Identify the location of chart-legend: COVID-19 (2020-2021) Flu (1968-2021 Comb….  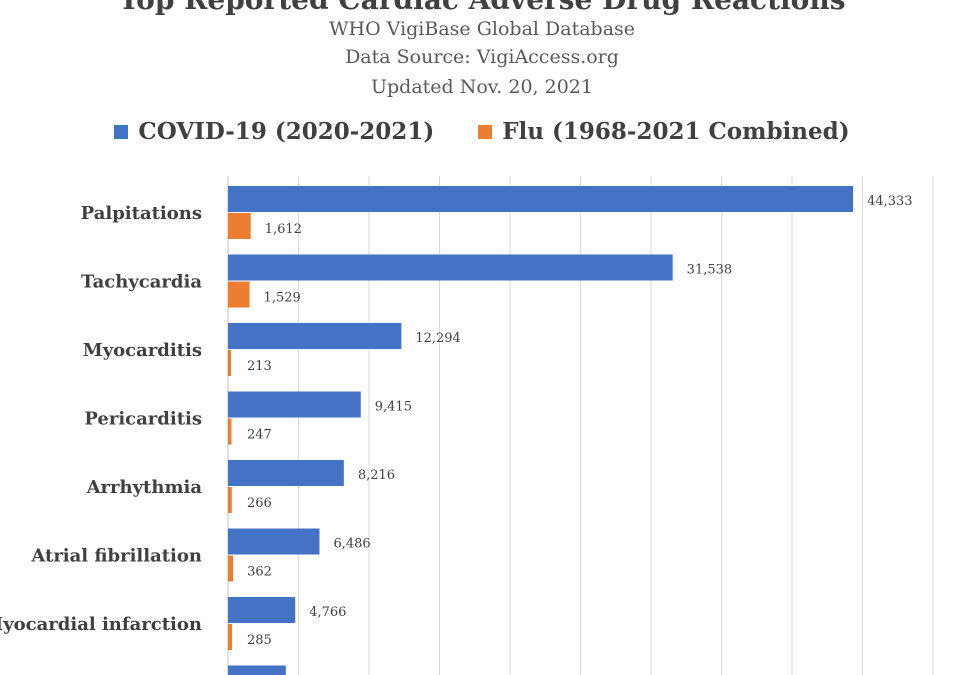
(482, 131).